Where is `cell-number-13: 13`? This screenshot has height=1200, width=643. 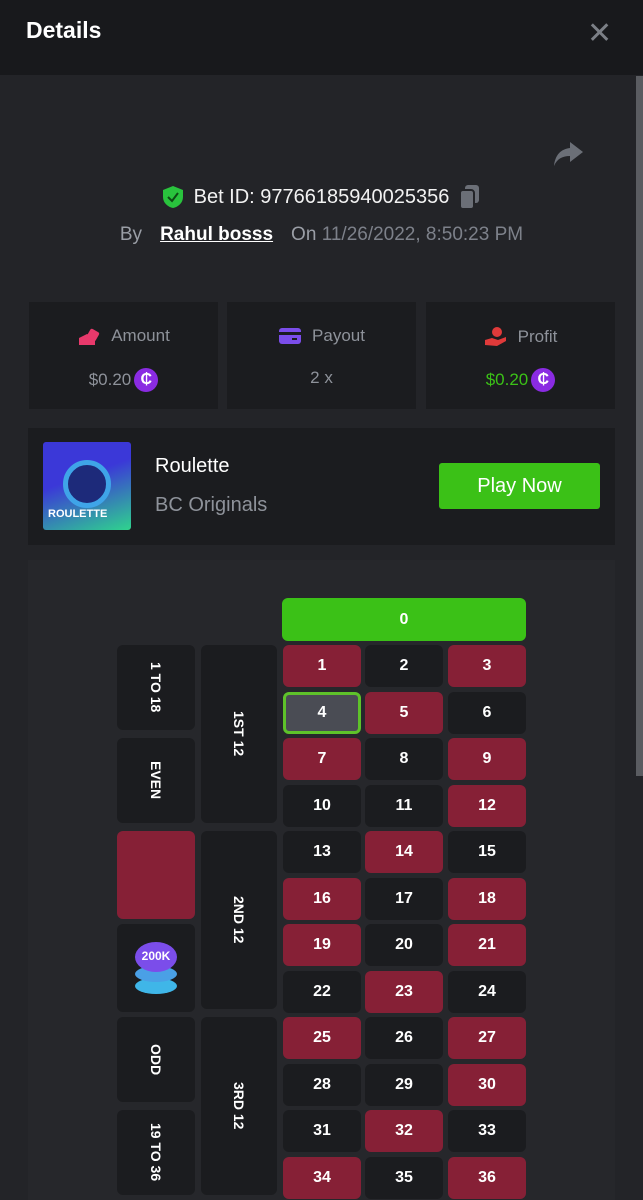
cell-number-13: 13 is located at coordinates (322, 852).